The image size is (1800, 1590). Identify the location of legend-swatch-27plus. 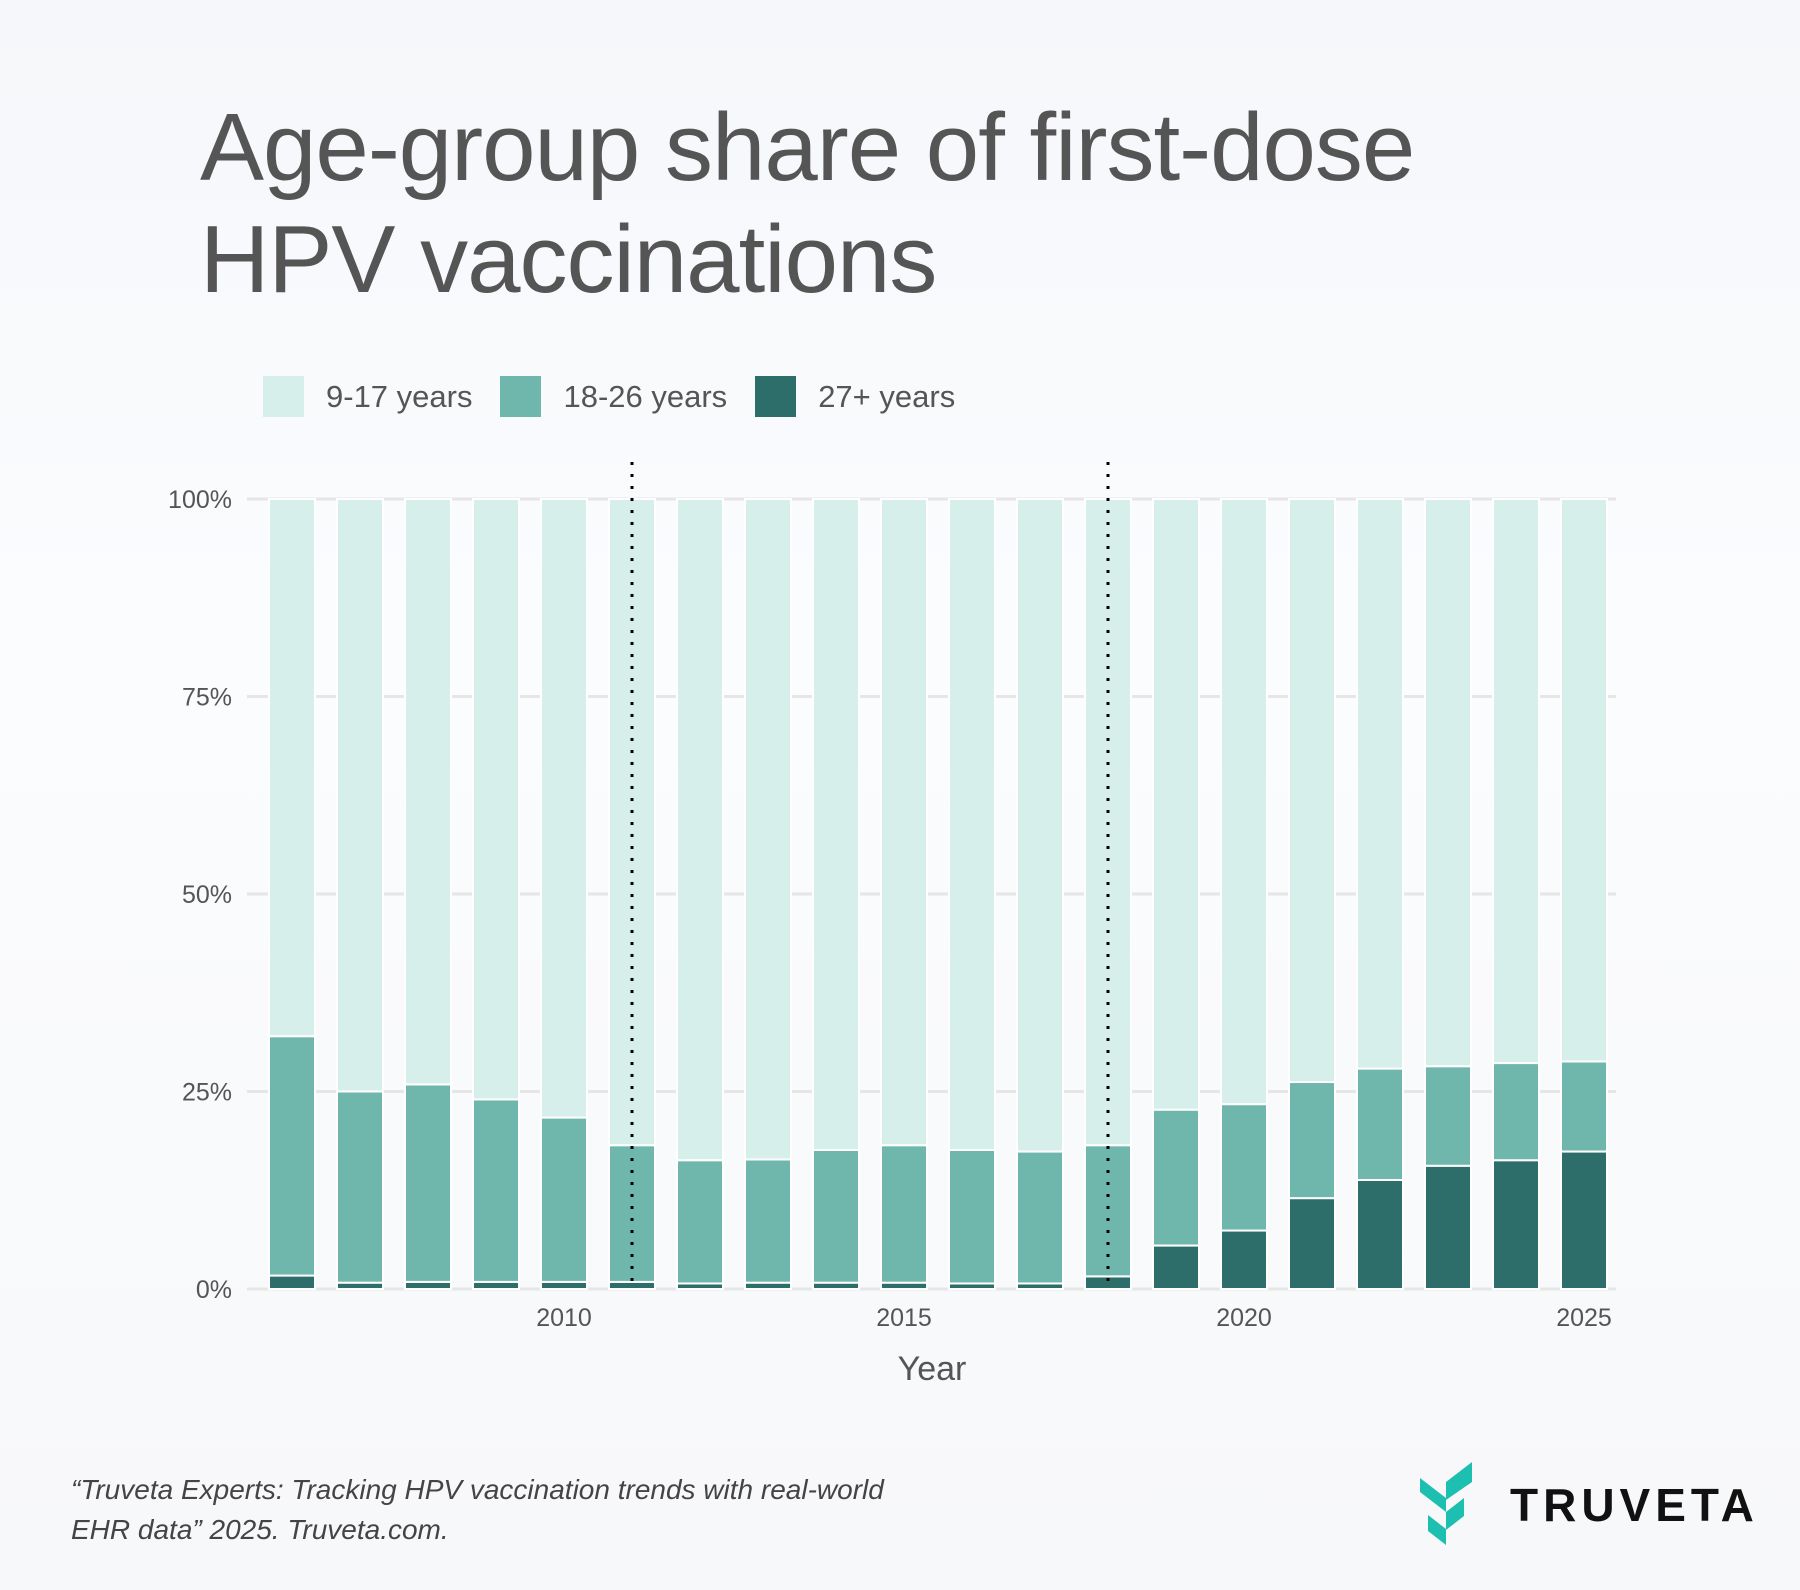
(776, 396).